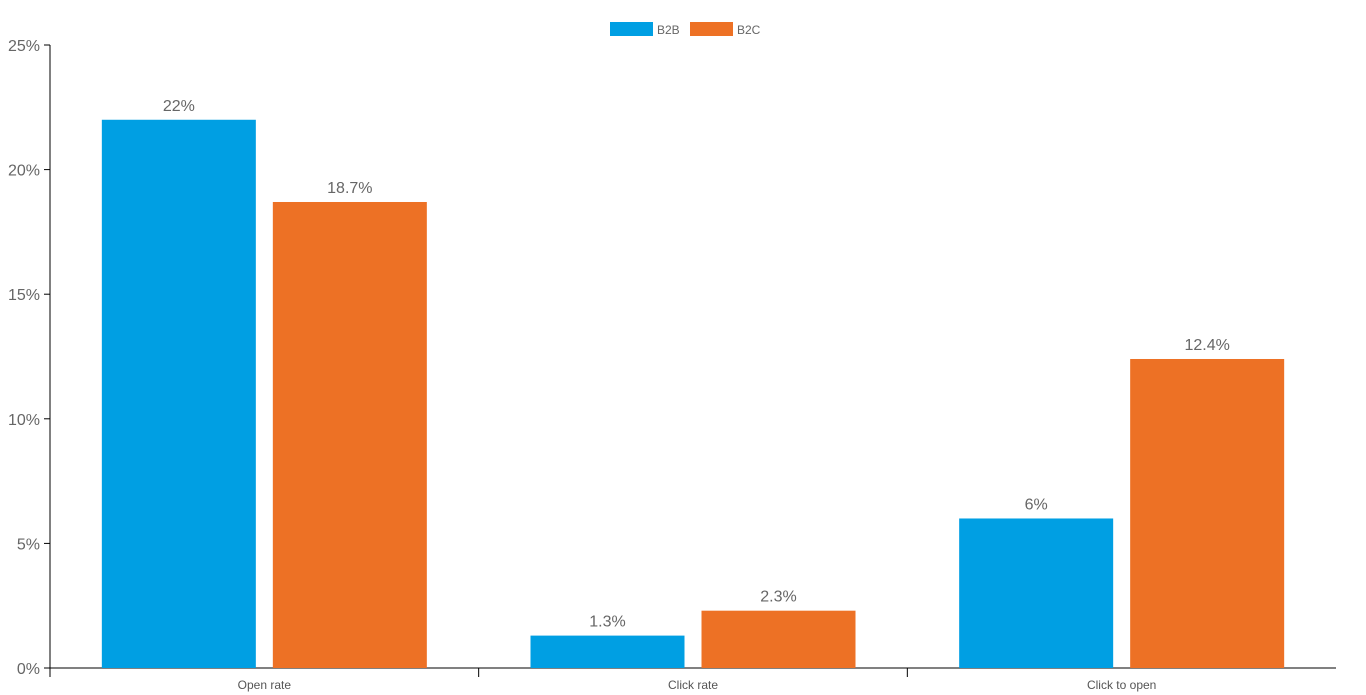 The width and height of the screenshot is (1366, 695). Describe the element at coordinates (28, 544) in the screenshot. I see `y-tick-label: 5%` at that location.